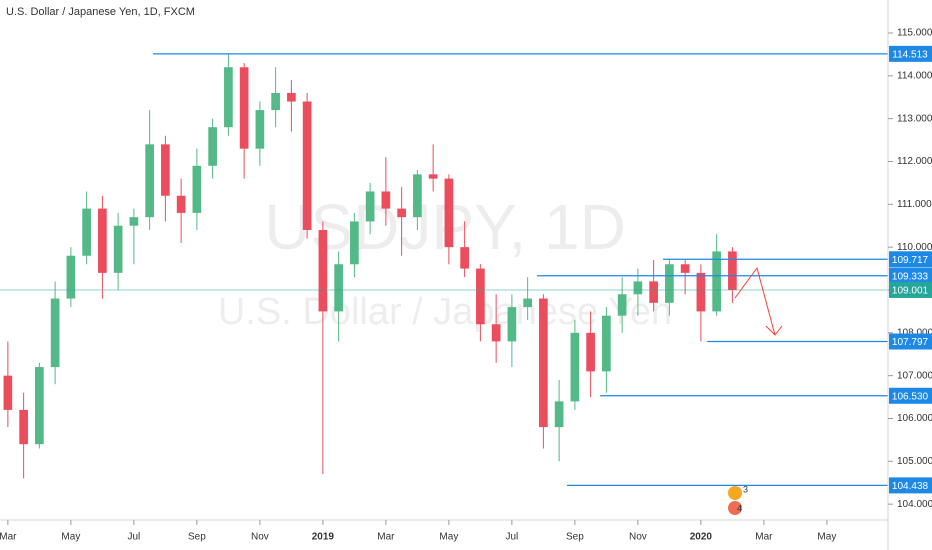  What do you see at coordinates (914, 204) in the screenshot?
I see `y-tick-label: 111.000` at bounding box center [914, 204].